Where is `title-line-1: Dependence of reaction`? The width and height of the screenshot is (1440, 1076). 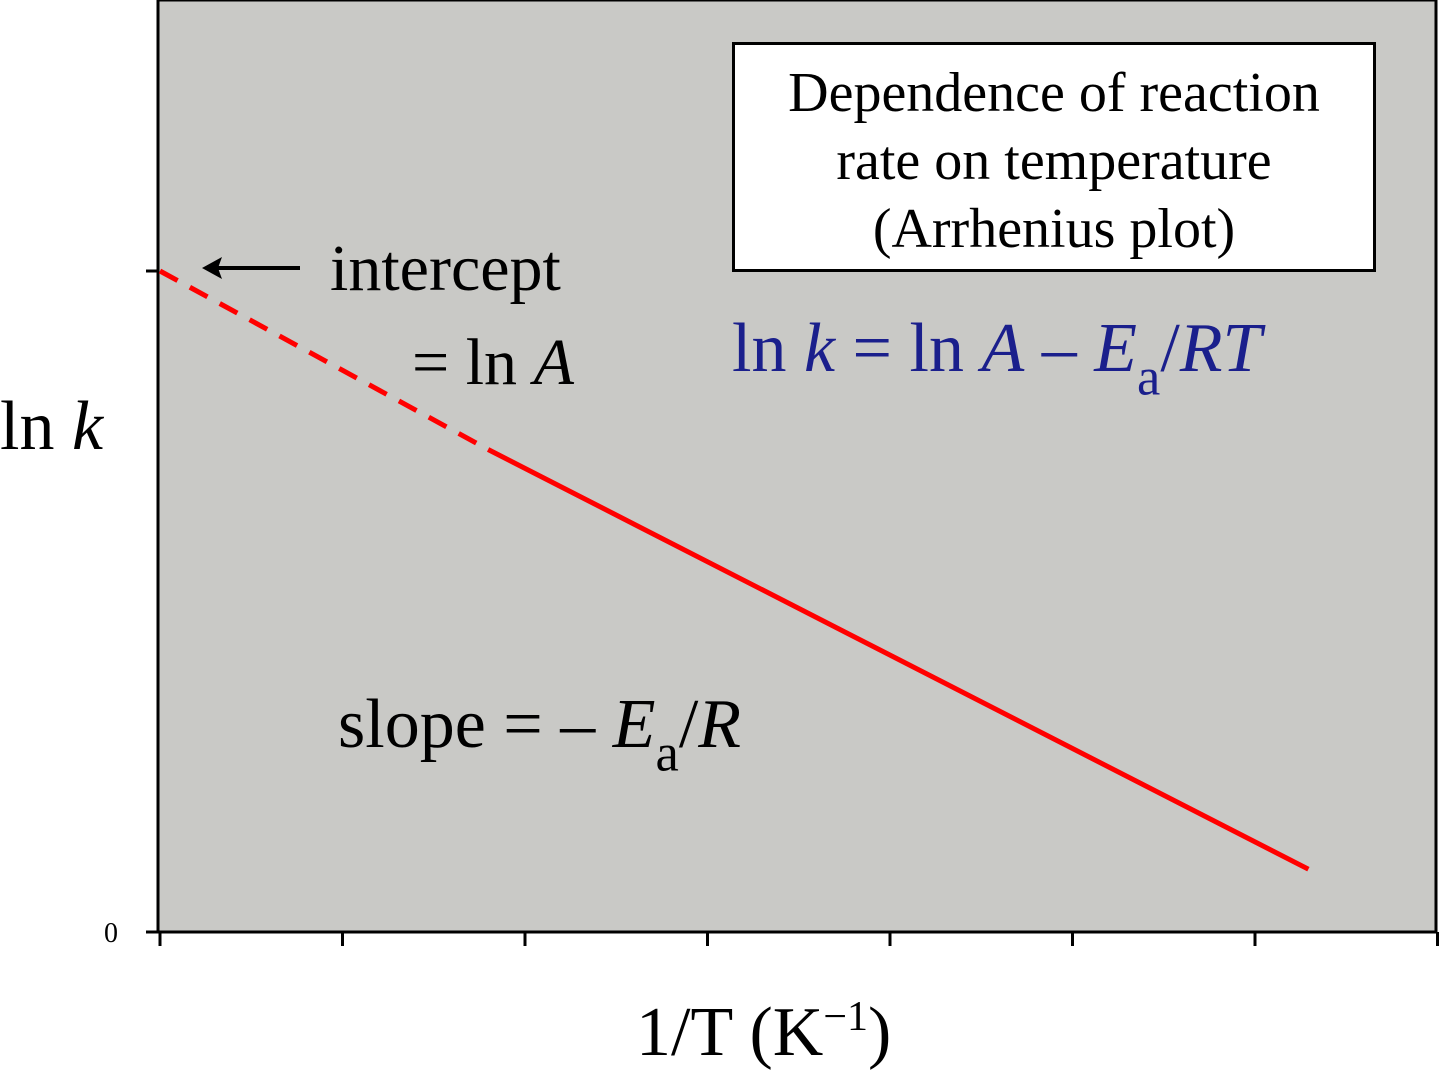 title-line-1: Dependence of reaction is located at coordinates (1054, 93).